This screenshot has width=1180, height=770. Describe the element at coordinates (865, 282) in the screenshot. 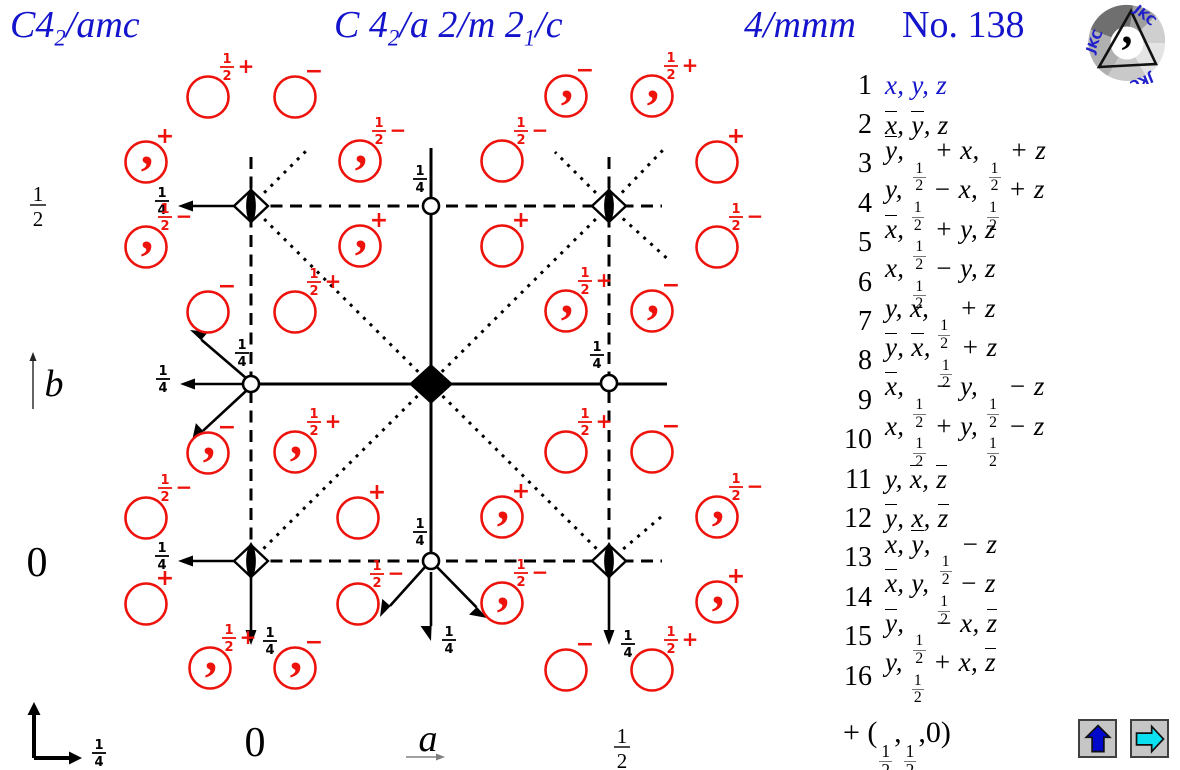

I see `position-number: 6` at that location.